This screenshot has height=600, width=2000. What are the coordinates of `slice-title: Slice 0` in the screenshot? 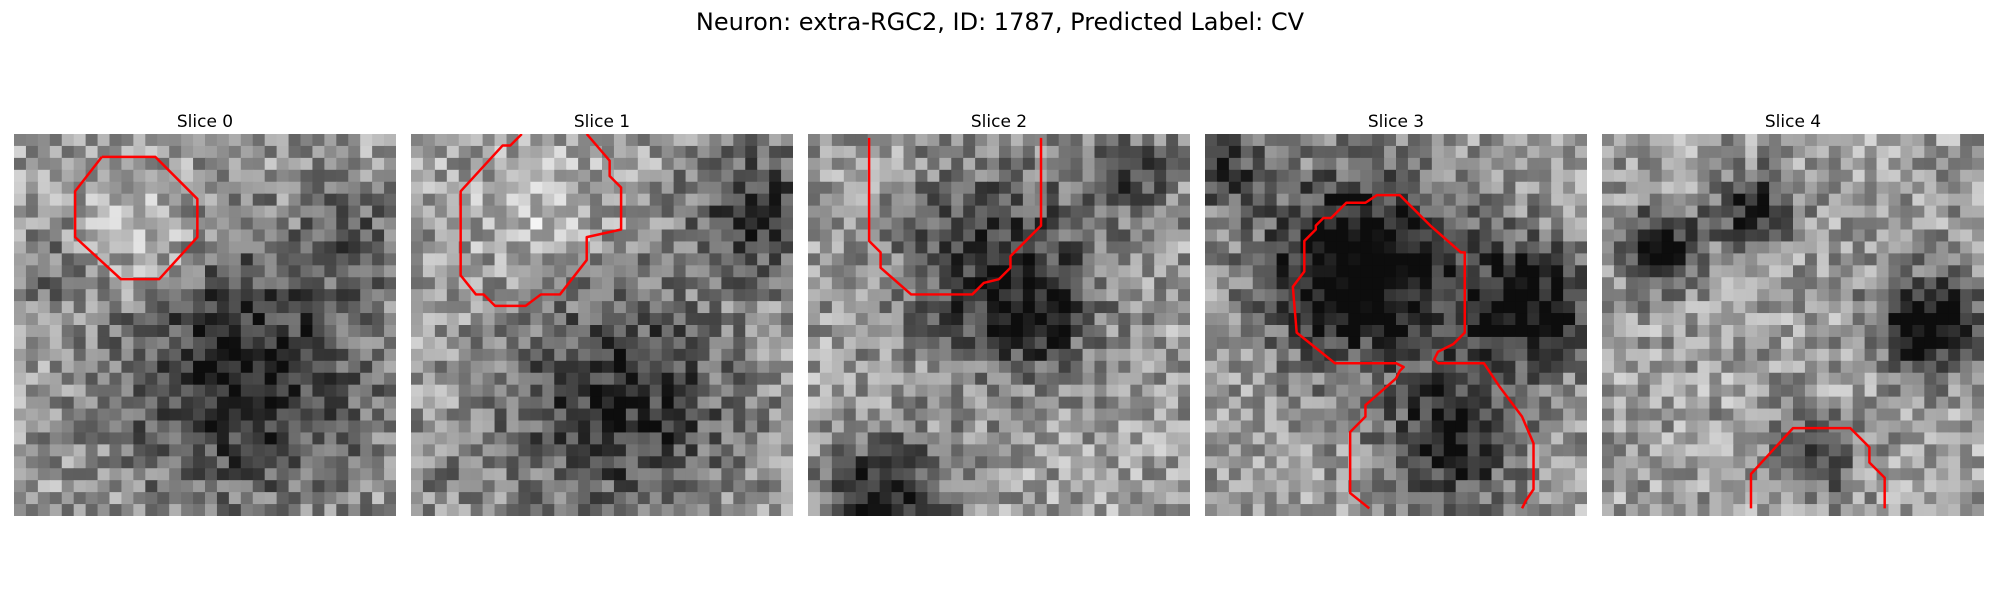 It's located at (205, 122).